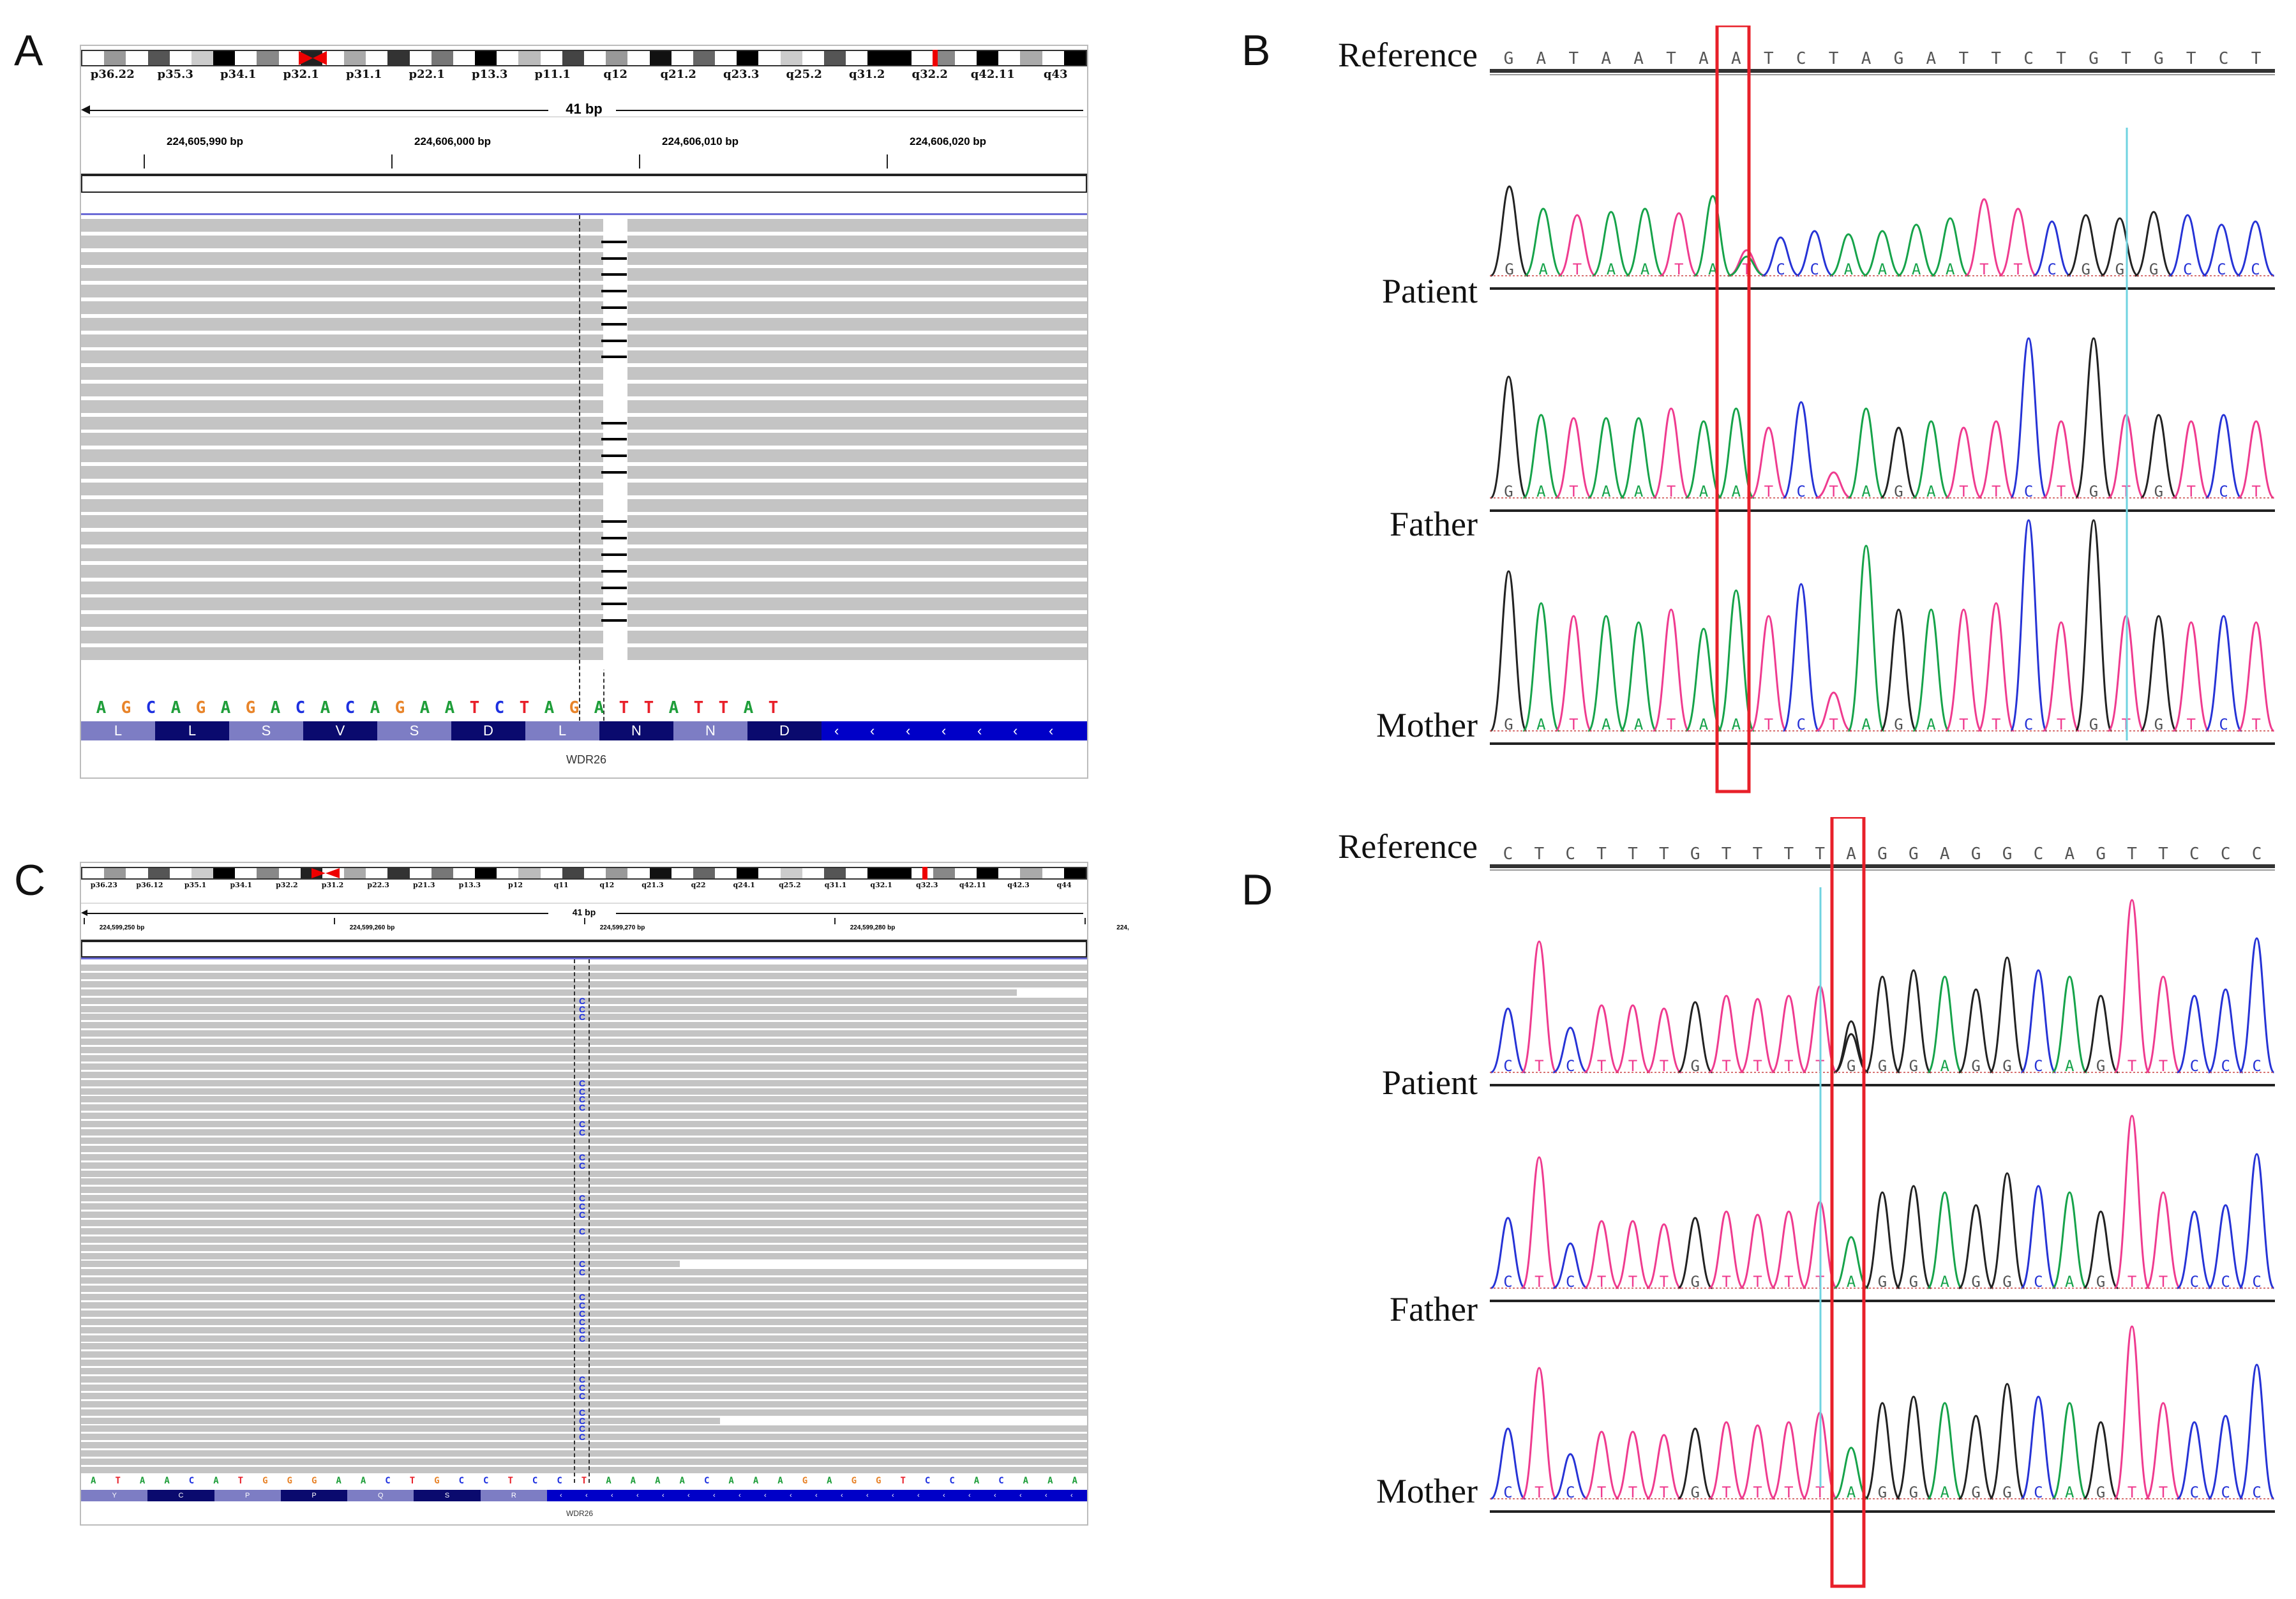 This screenshot has width=2296, height=1599. Describe the element at coordinates (316, 110) in the screenshot. I see `span-arrow-left` at that location.